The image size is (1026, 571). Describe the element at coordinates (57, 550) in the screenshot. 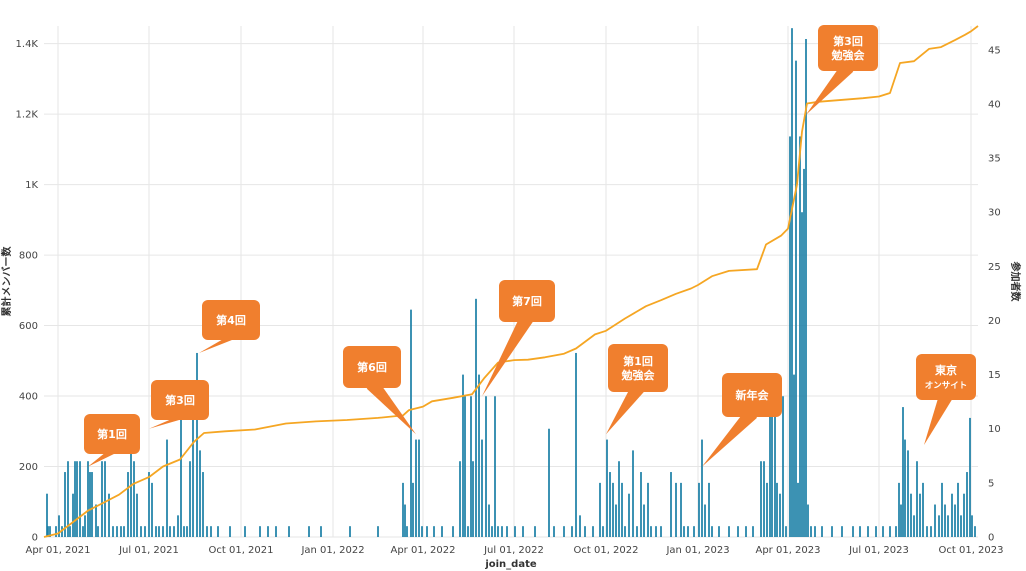

I see `x-tick-label: Apr 01, 2021` at that location.